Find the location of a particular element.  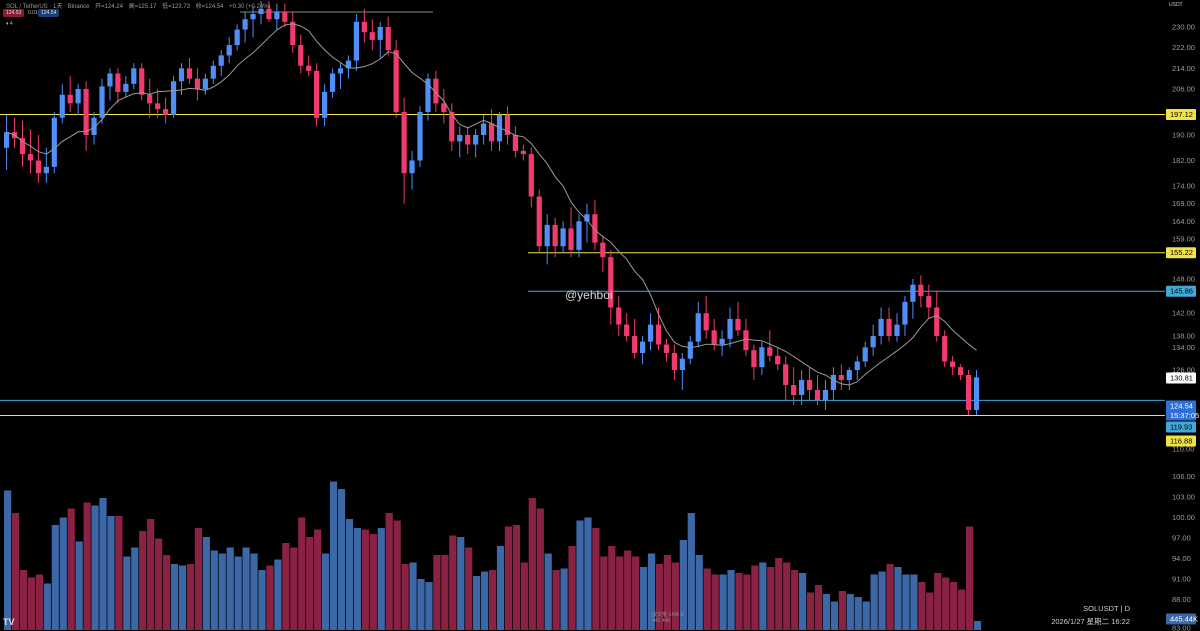

symbol-title: SOL / TetherUS · 1天 · Binance is located at coordinates (48, 7).